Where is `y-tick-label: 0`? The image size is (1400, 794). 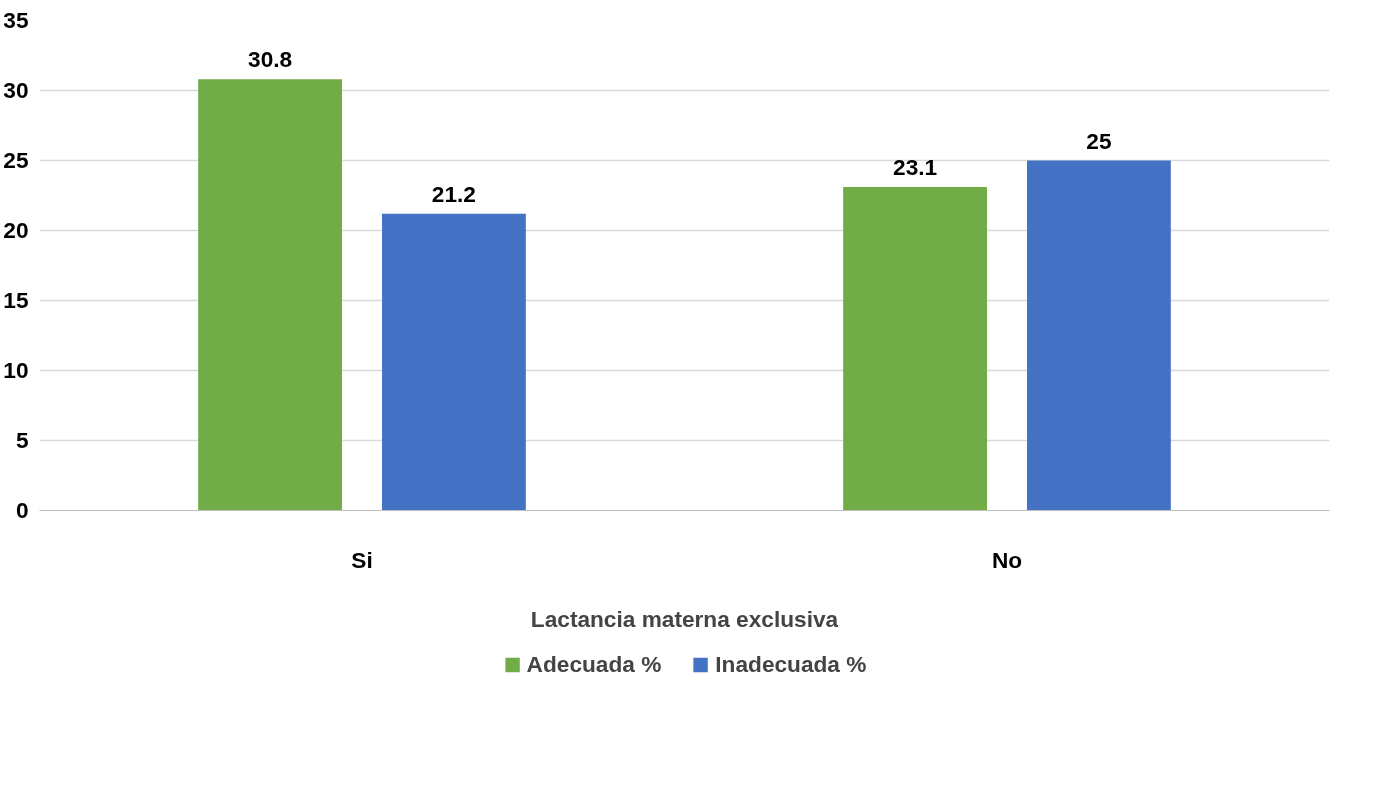
y-tick-label: 0 is located at coordinates (22, 510).